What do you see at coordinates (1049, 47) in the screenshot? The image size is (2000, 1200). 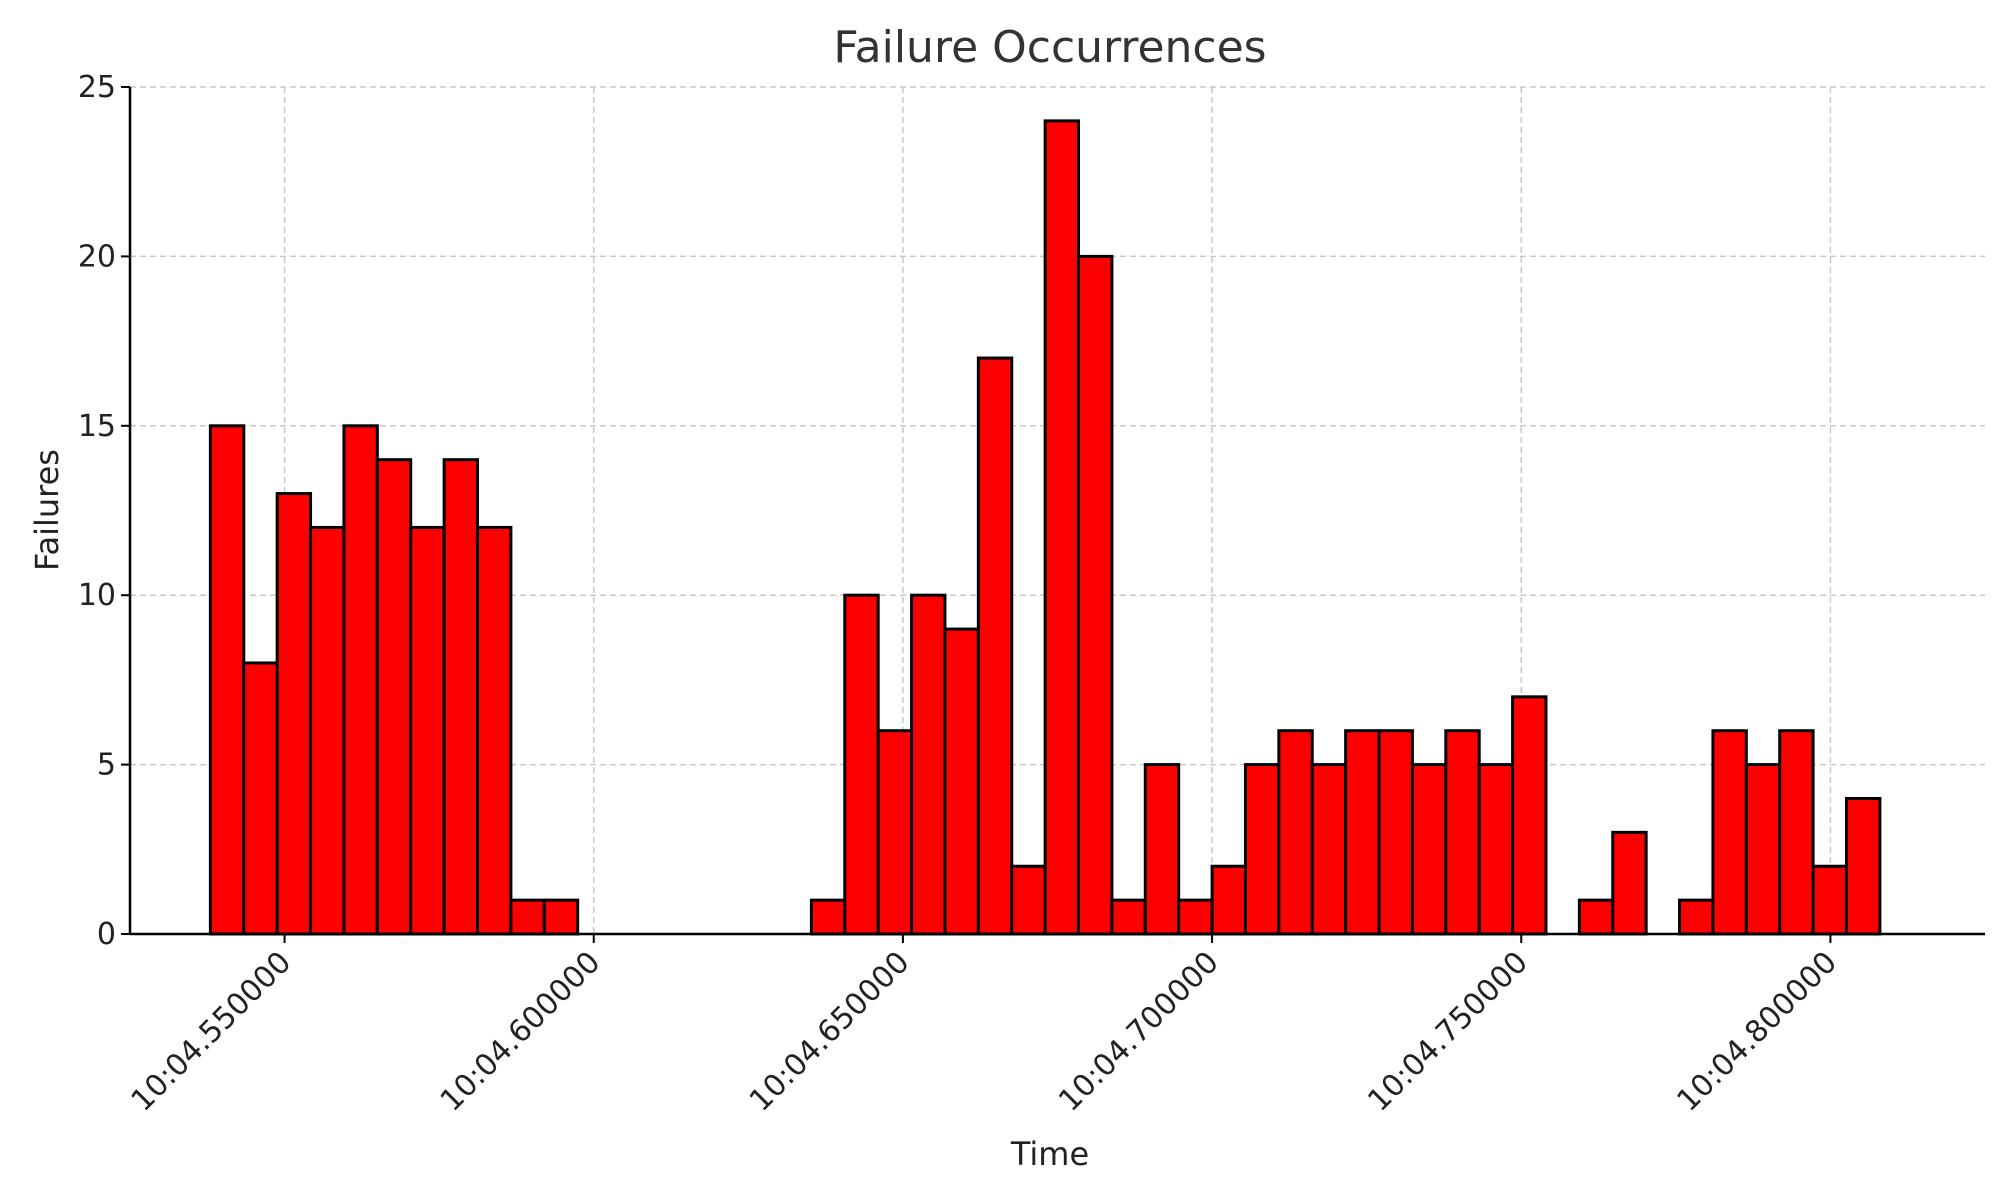 I see `chart-title: Failure Occurrences` at bounding box center [1049, 47].